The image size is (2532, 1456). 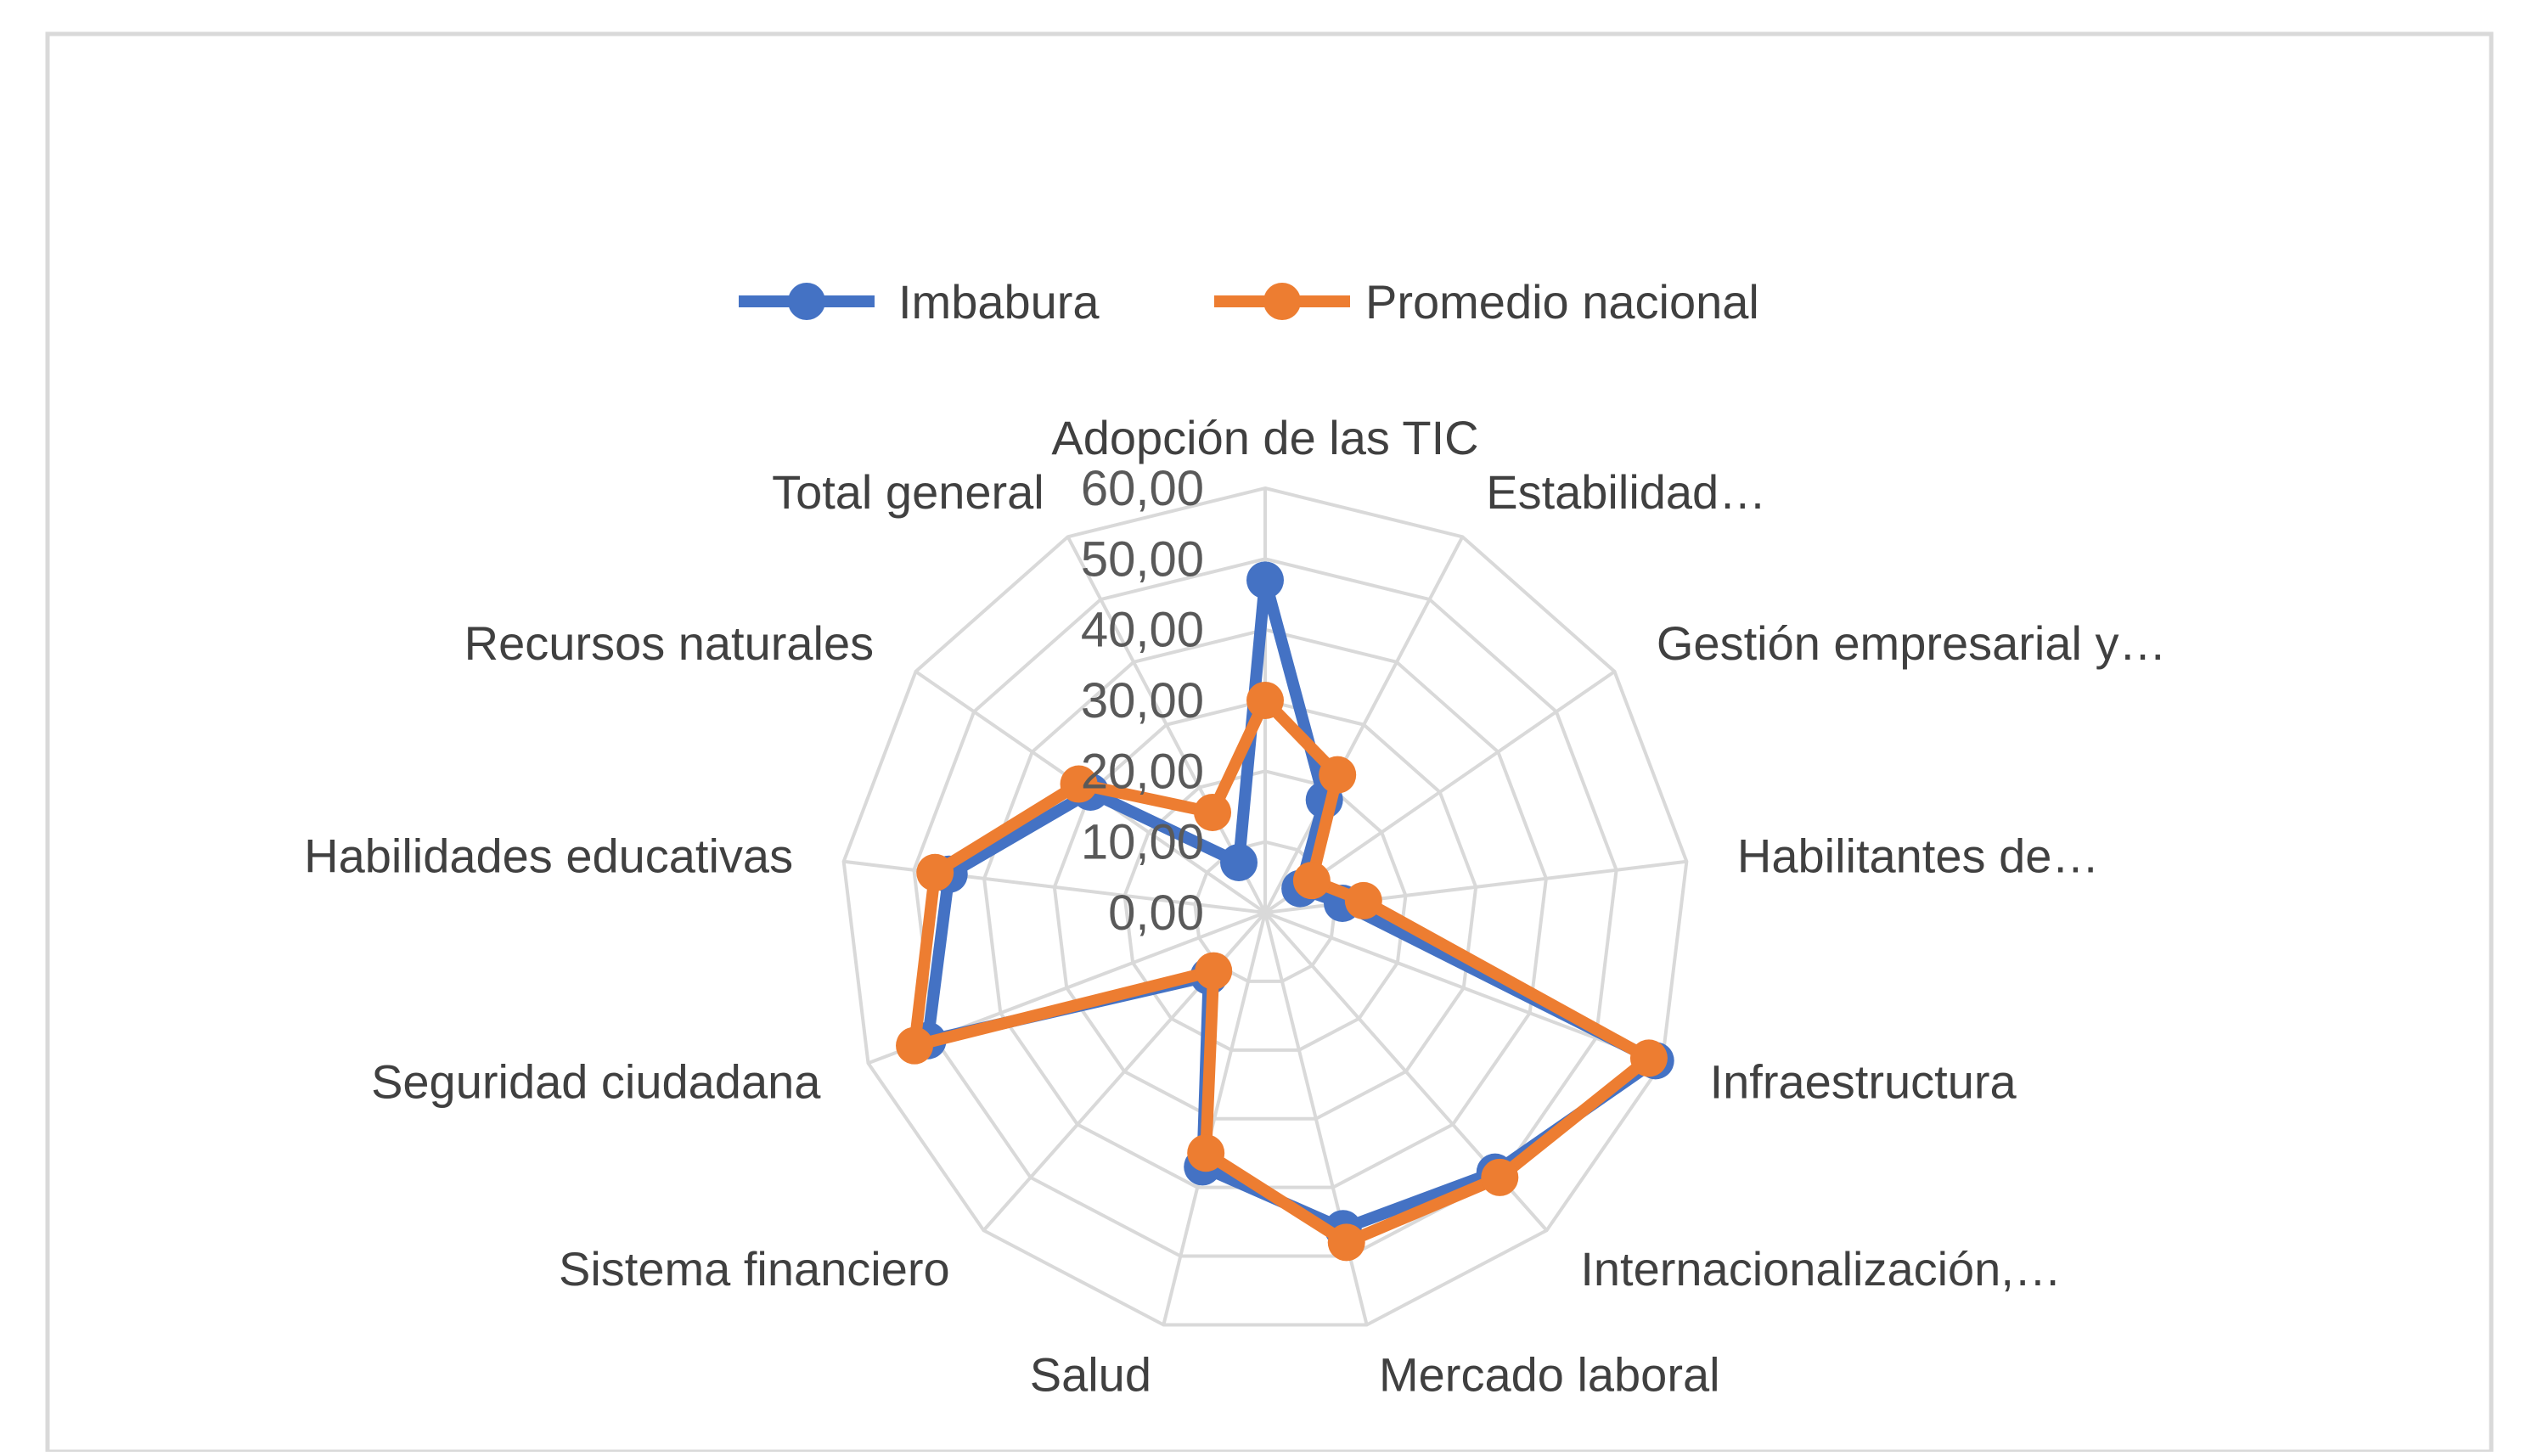 I want to click on tick-label: 0,00, so click(x=1156, y=913).